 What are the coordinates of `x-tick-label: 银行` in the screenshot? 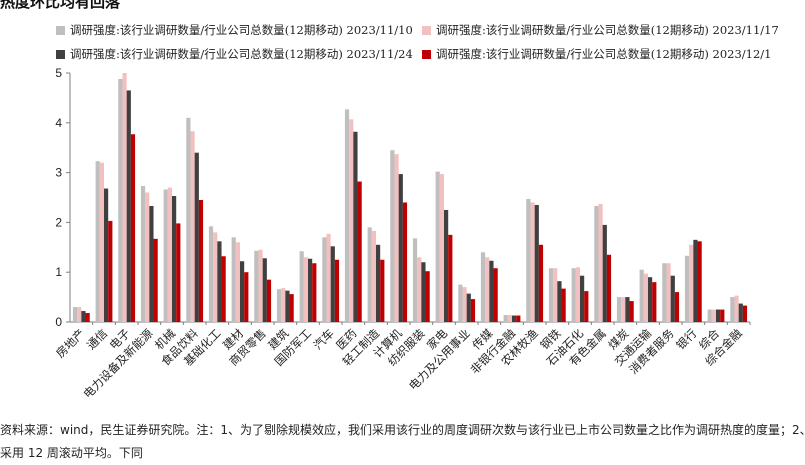 It's located at (686, 339).